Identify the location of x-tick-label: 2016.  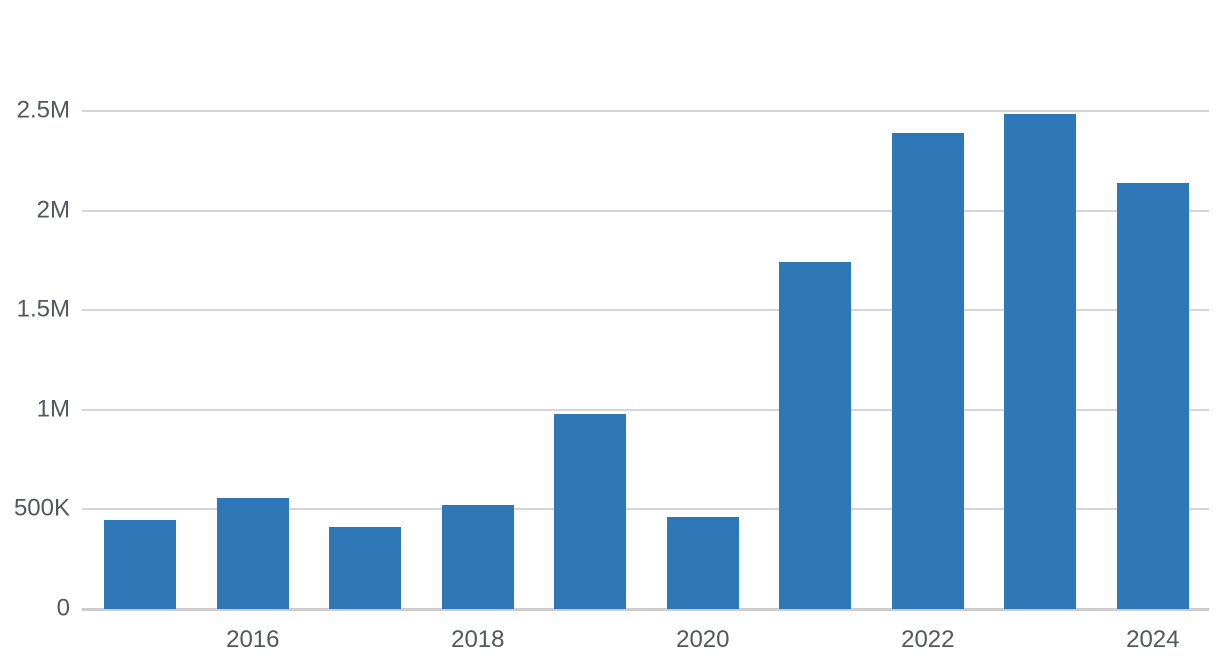
(253, 639).